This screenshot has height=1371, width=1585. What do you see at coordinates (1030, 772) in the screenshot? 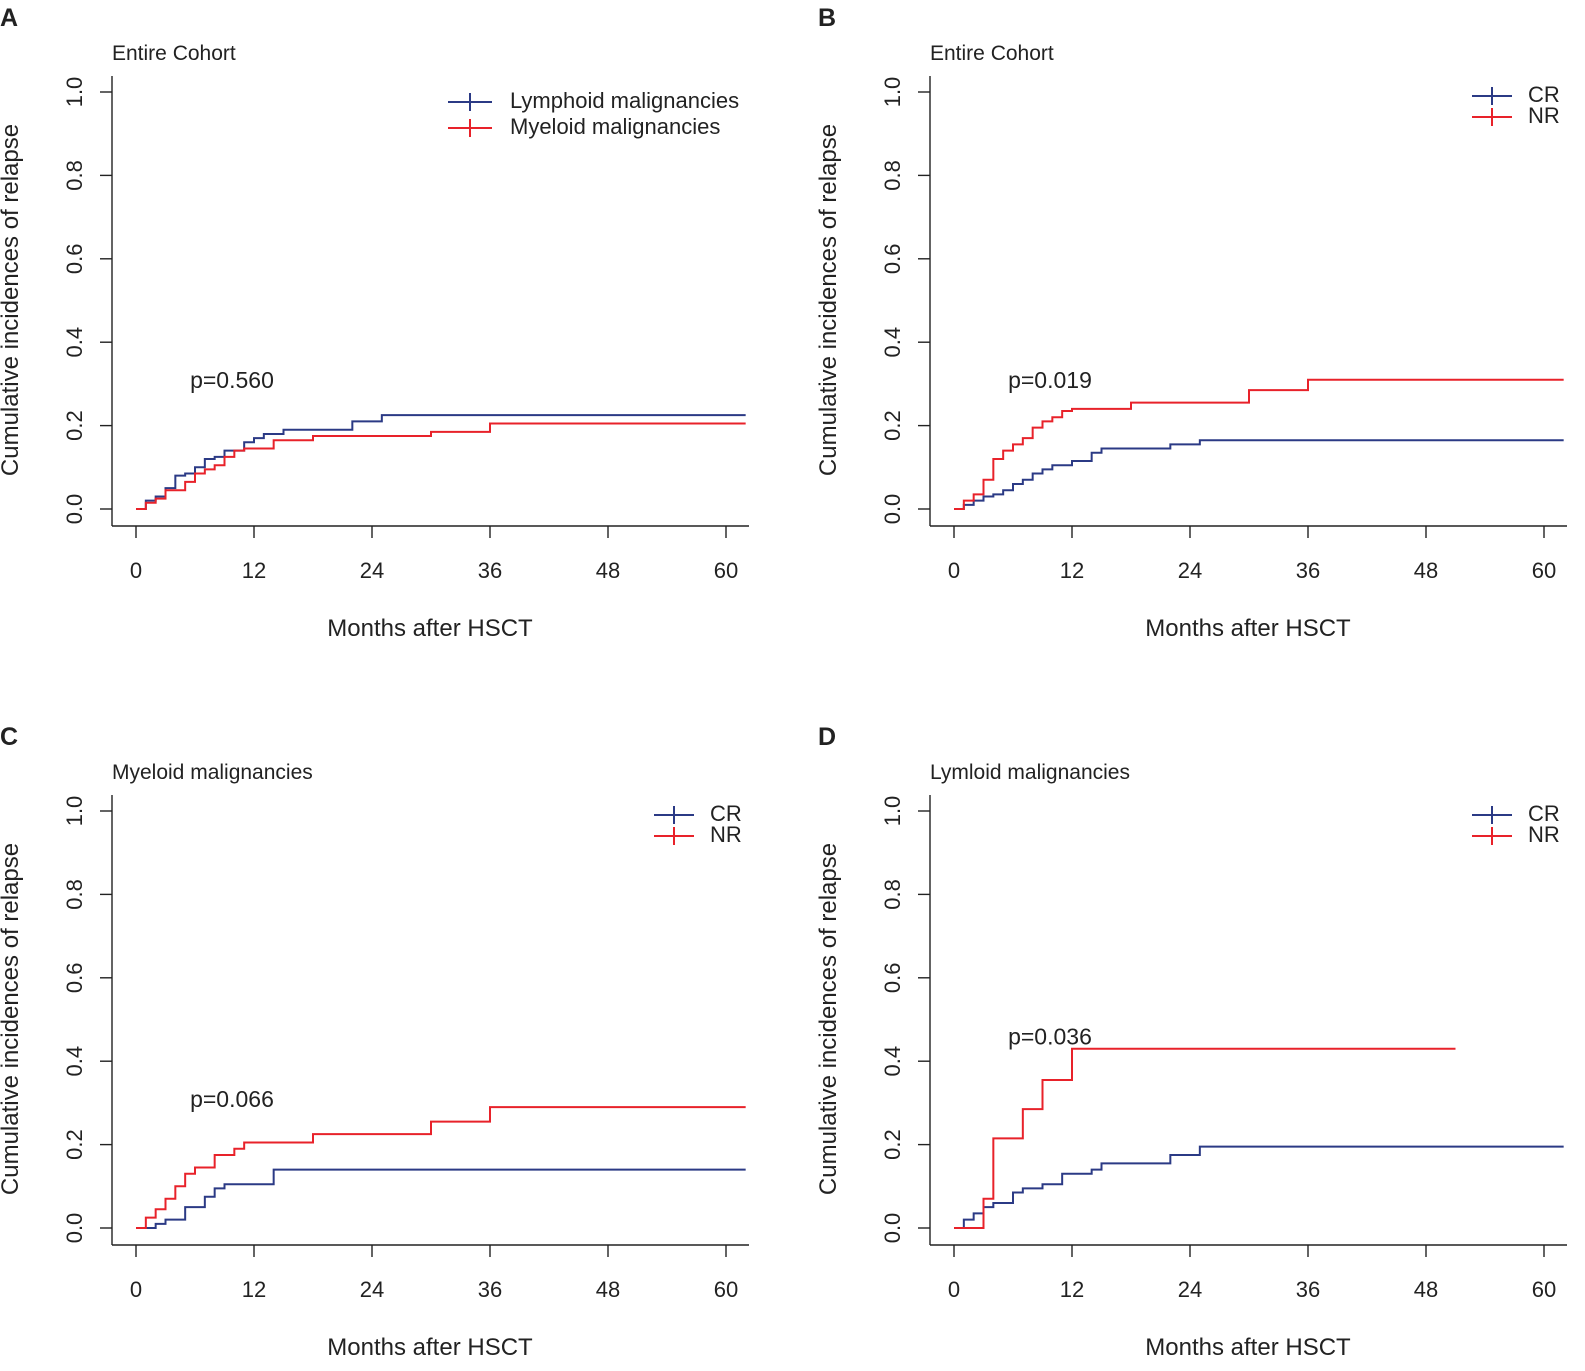
I see `chart-title: Lymloid malignancies` at bounding box center [1030, 772].